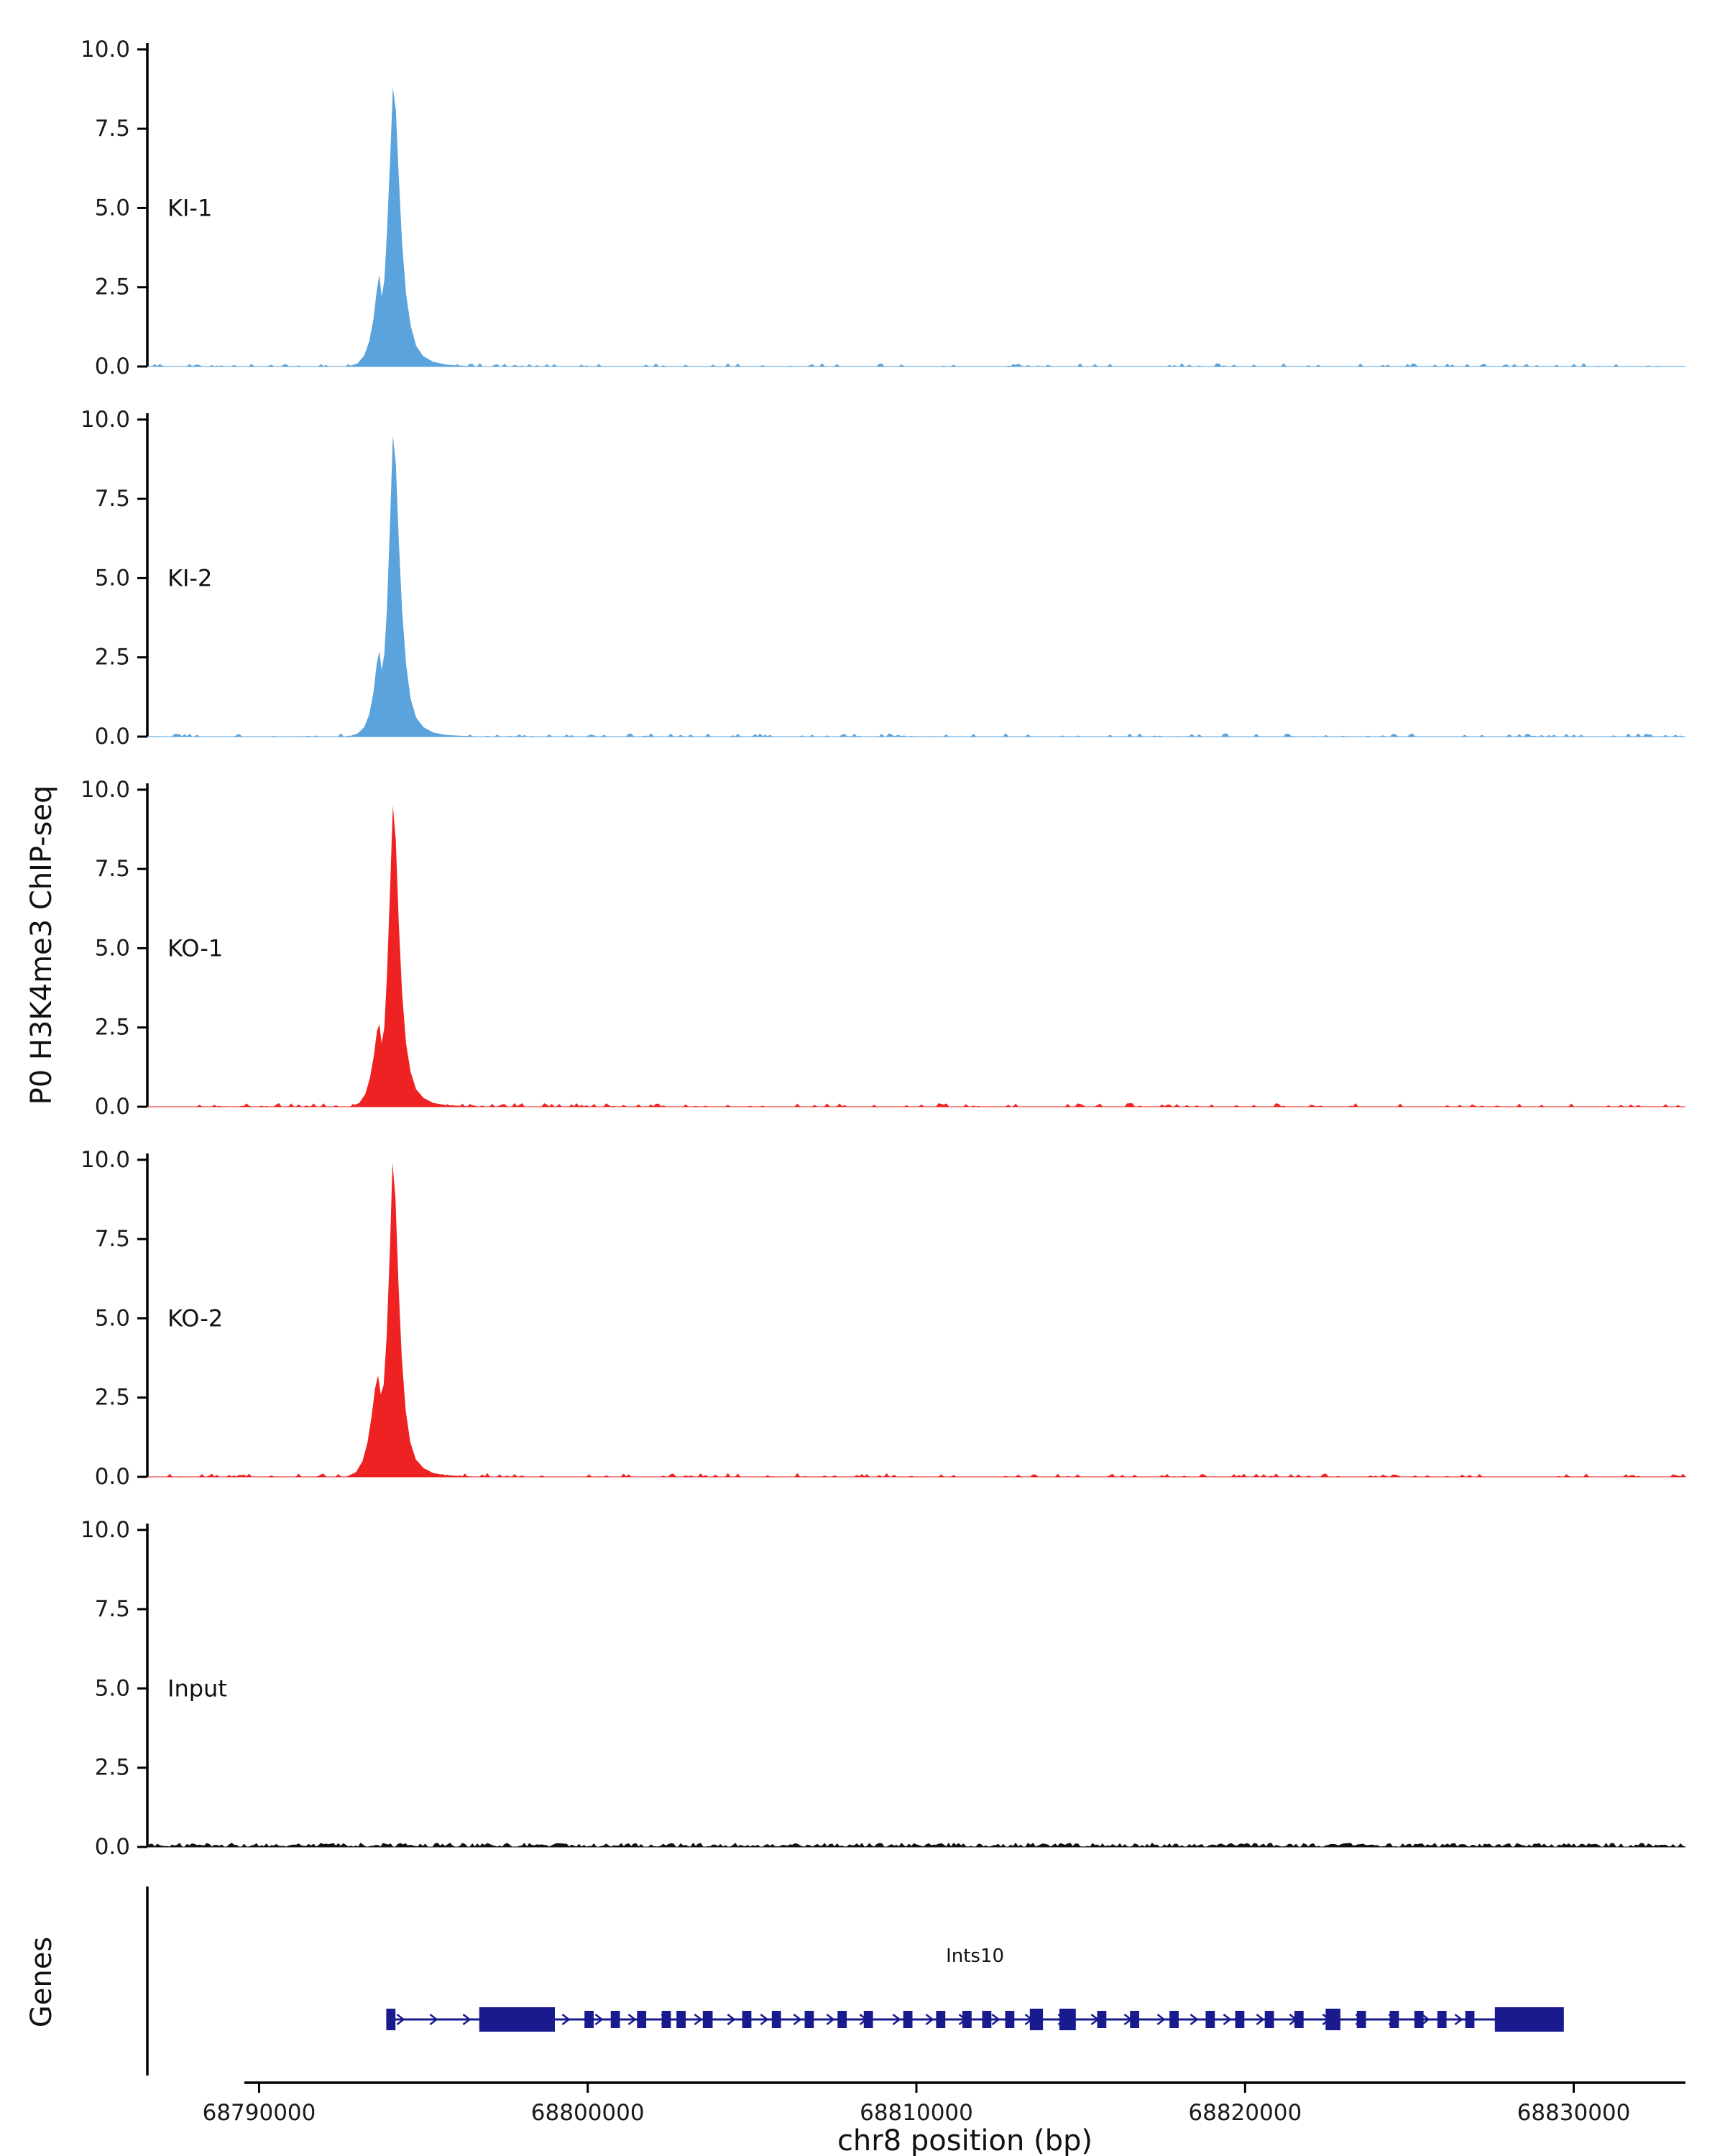 This screenshot has height=2156, width=1725. What do you see at coordinates (197, 1688) in the screenshot?
I see `track-label-Input: Input` at bounding box center [197, 1688].